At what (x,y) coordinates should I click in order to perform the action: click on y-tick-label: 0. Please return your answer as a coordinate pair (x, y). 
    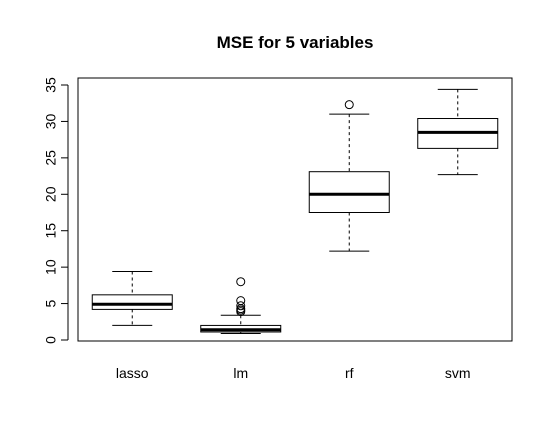
    Looking at the image, I should click on (51, 340).